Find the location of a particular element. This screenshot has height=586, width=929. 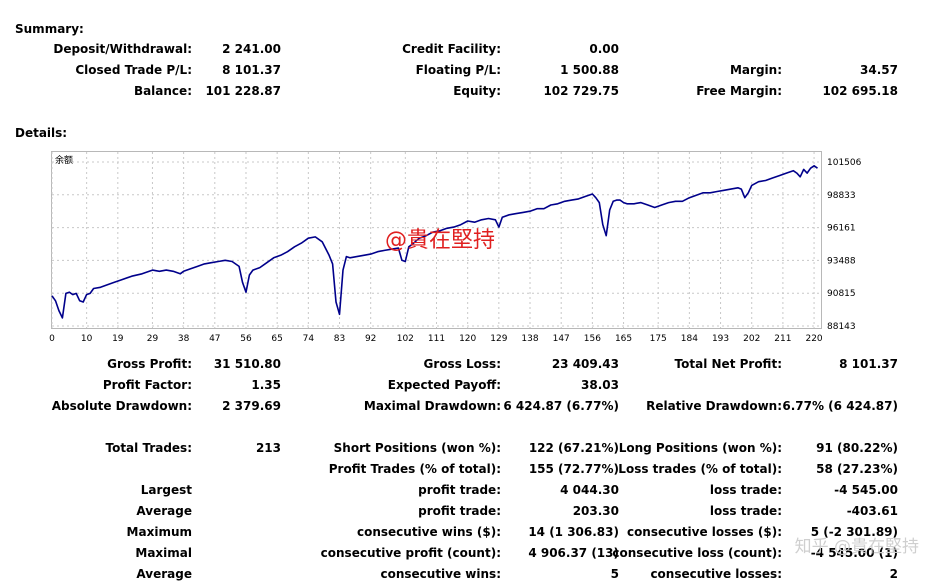

floating-value: 1 500.88 is located at coordinates (589, 70).